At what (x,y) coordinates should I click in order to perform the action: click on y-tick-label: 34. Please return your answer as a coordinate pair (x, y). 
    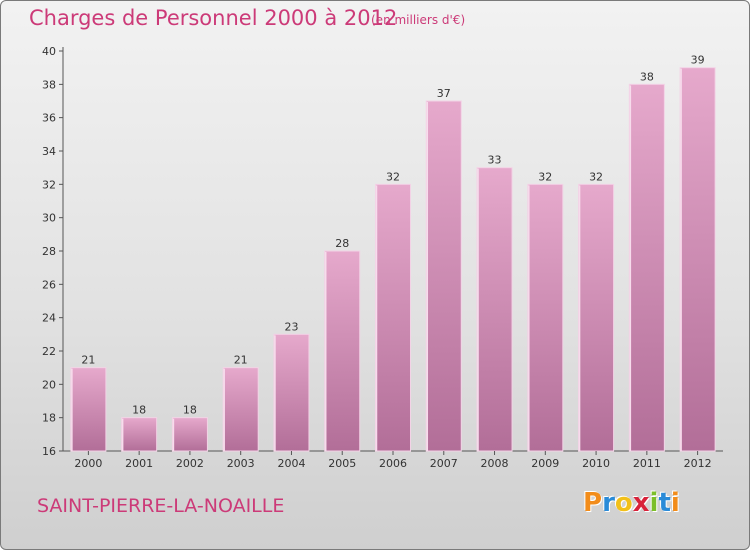
    Looking at the image, I should click on (49, 151).